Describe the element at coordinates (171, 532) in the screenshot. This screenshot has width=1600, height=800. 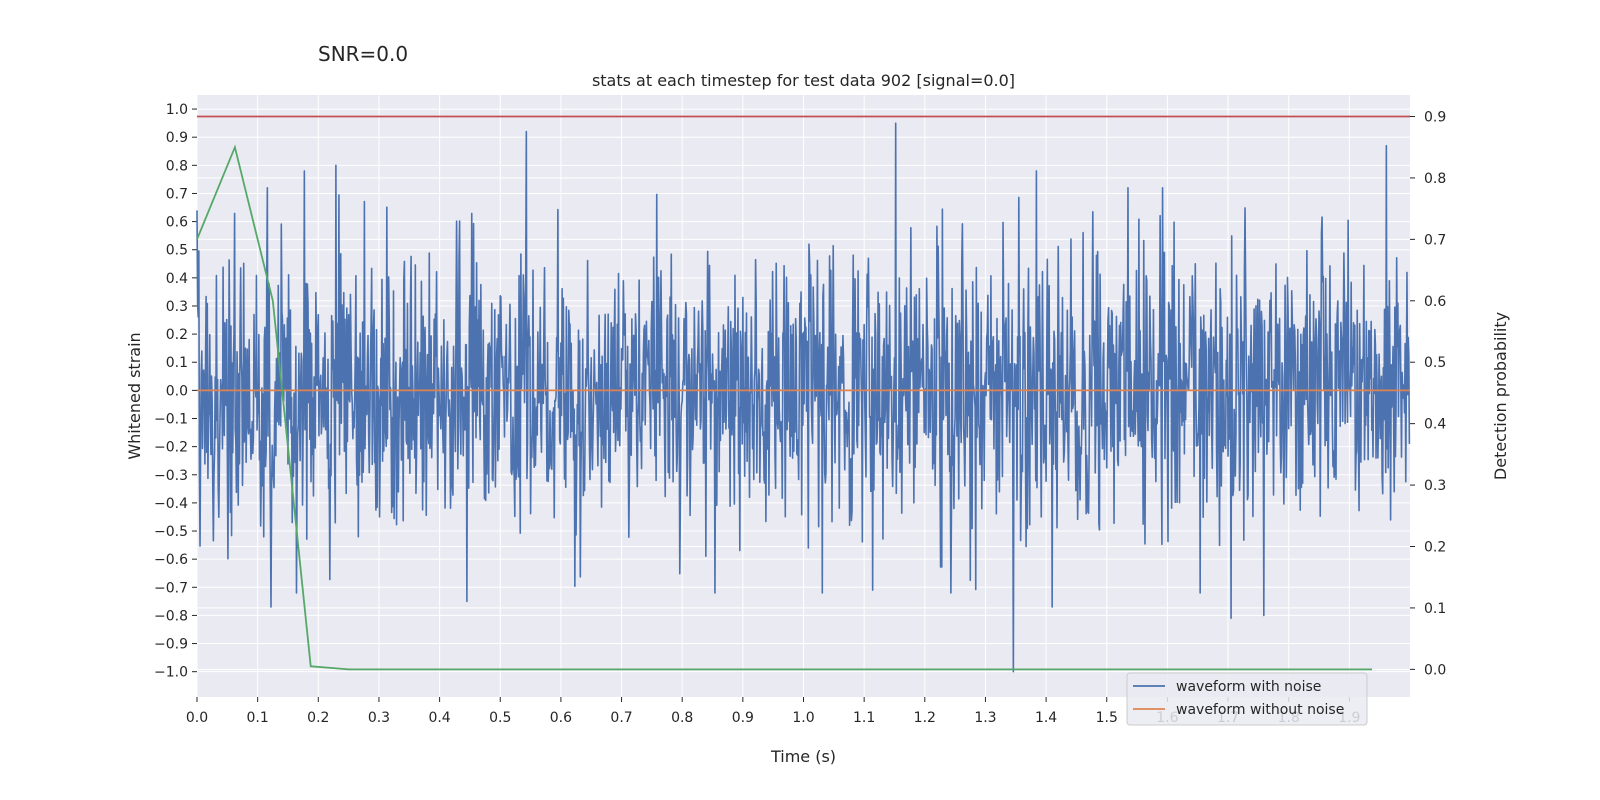
I see `y-tick-label: −0.5` at that location.